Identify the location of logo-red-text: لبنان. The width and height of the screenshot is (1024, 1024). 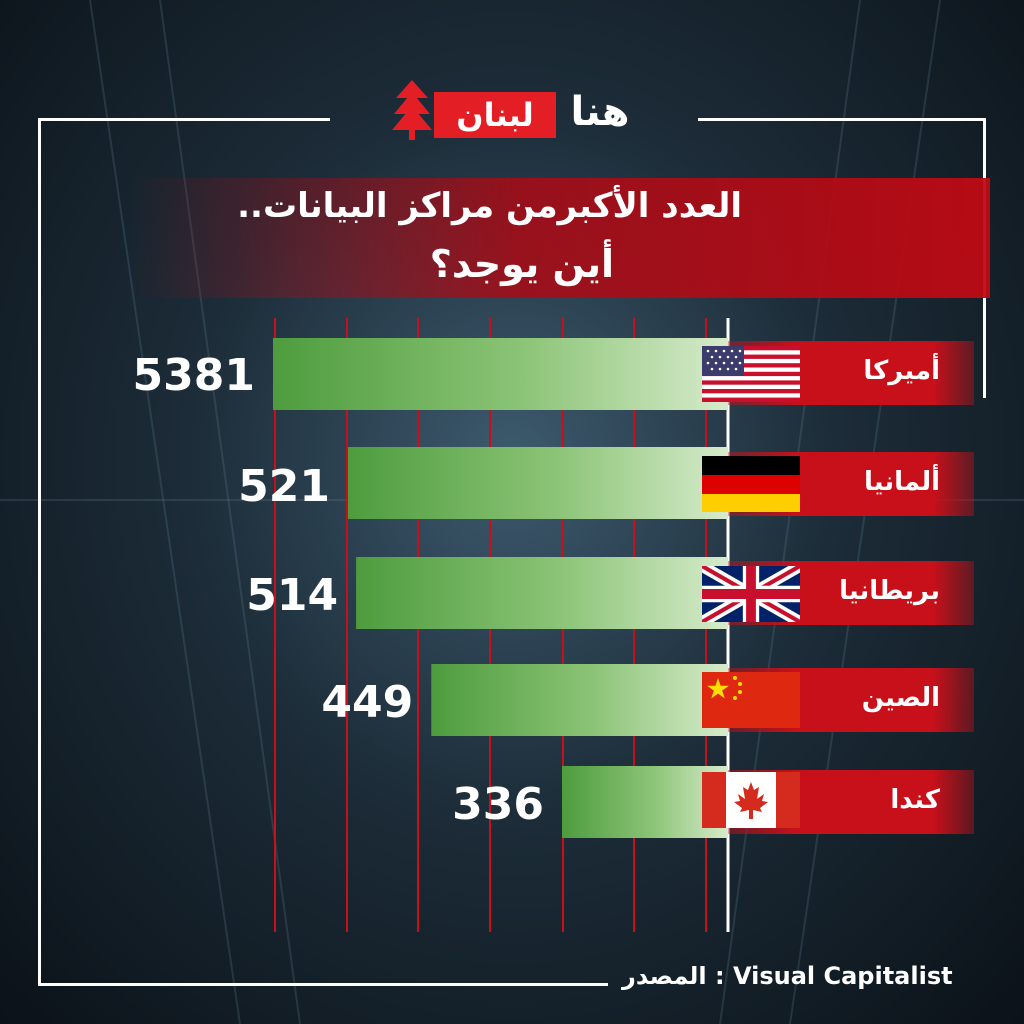
(495, 115).